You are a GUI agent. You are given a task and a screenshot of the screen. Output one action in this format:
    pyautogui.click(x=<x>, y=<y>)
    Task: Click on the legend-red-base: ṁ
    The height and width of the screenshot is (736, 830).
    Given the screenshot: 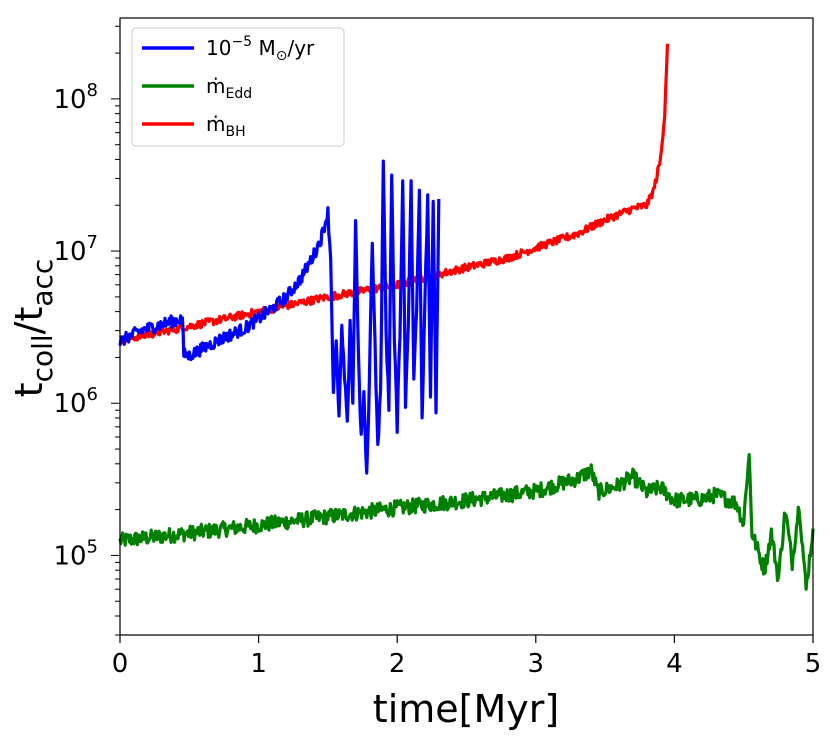 What is the action you would take?
    pyautogui.click(x=215, y=124)
    